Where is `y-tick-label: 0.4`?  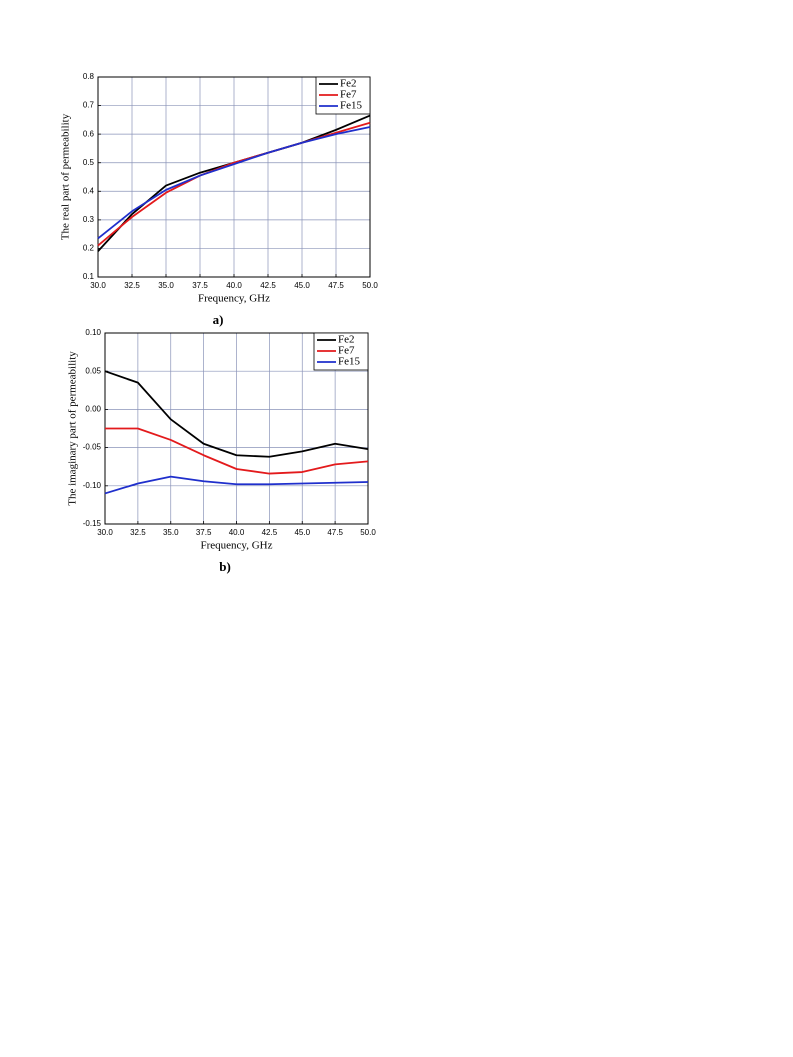 y-tick-label: 0.4 is located at coordinates (89, 190).